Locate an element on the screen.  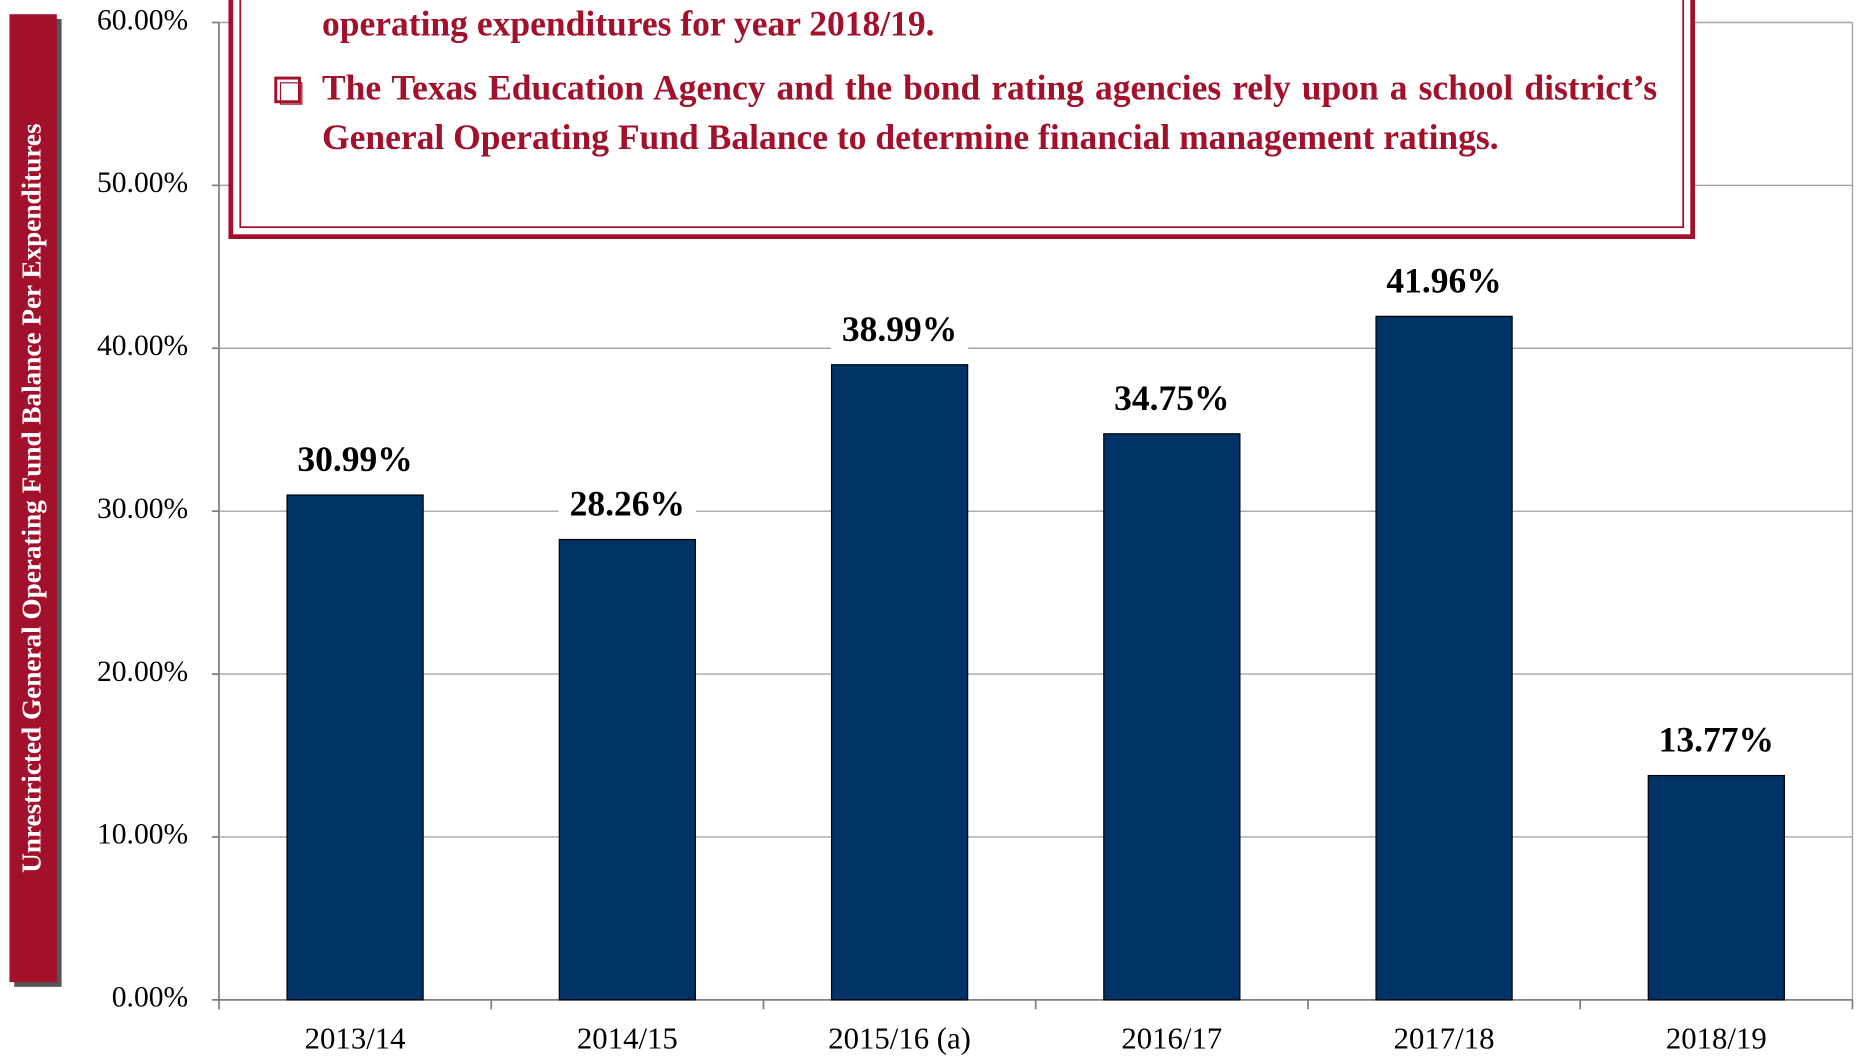
bullet is located at coordinates (287, 90).